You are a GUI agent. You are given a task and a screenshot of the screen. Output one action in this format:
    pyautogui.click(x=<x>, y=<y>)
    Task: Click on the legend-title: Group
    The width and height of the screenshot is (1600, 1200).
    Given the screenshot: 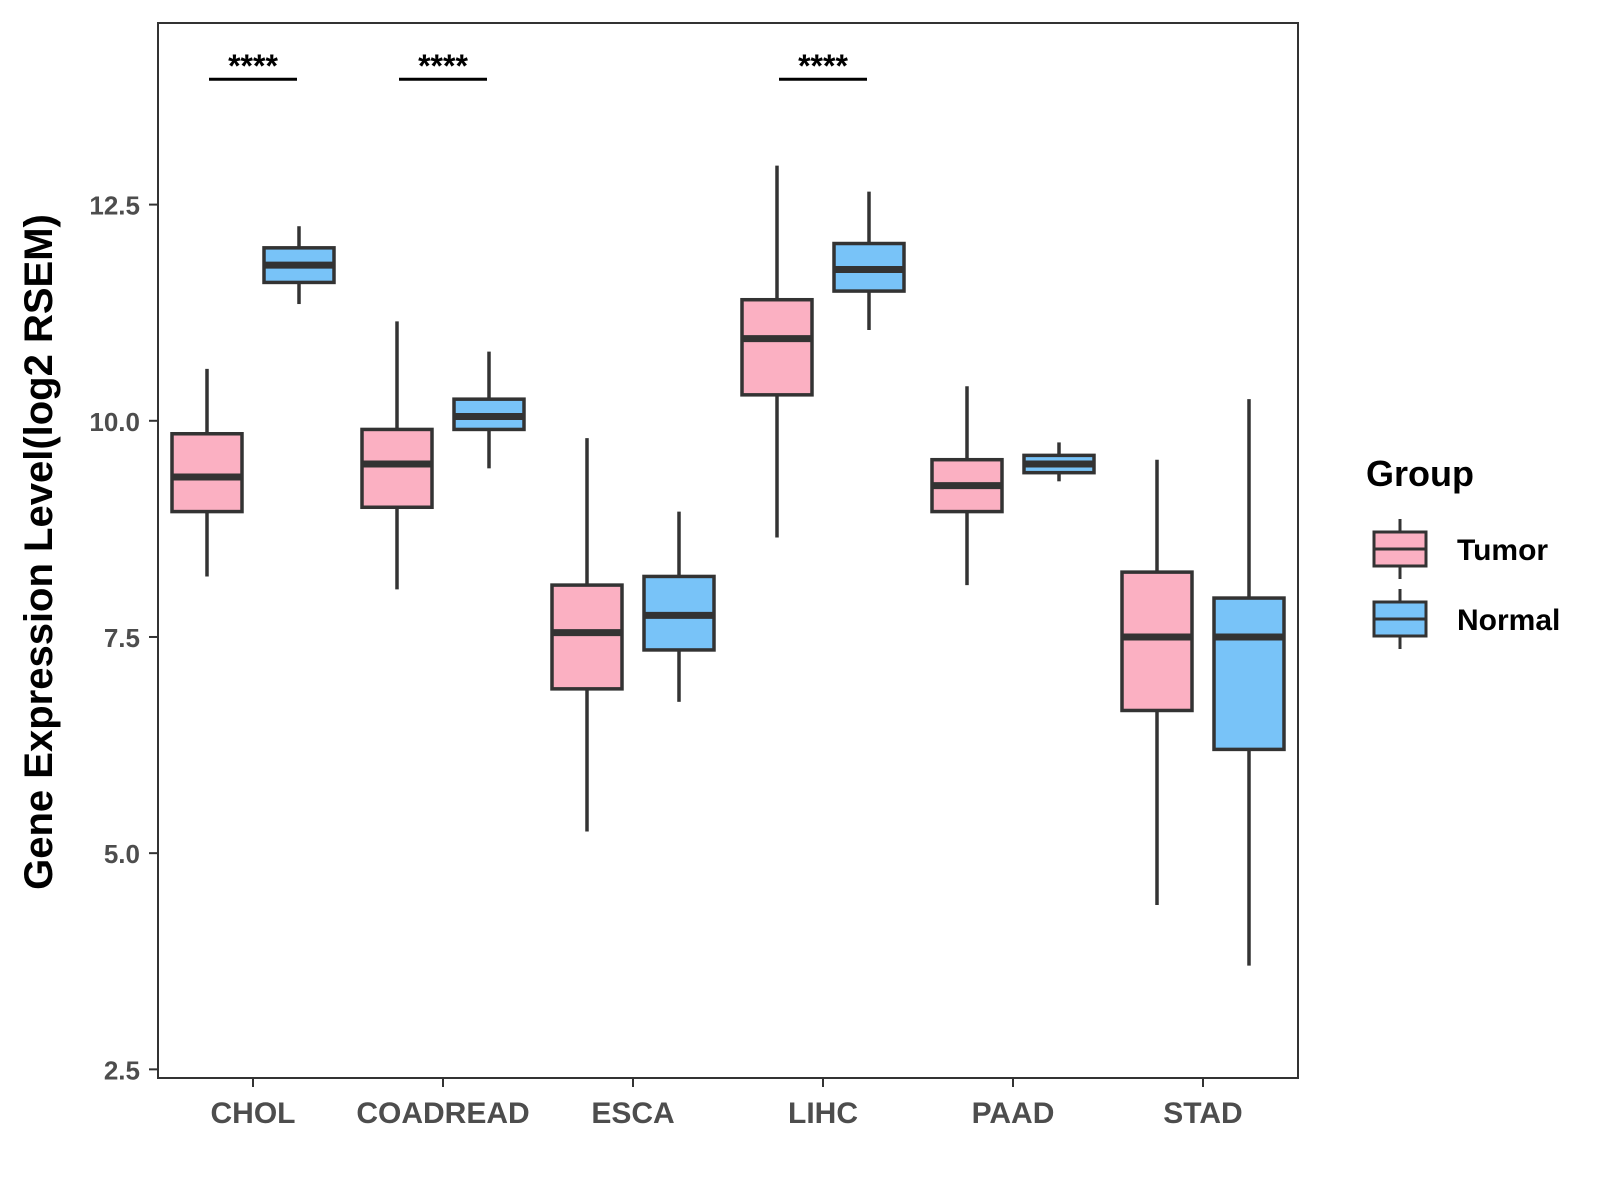 What is the action you would take?
    pyautogui.click(x=1420, y=473)
    